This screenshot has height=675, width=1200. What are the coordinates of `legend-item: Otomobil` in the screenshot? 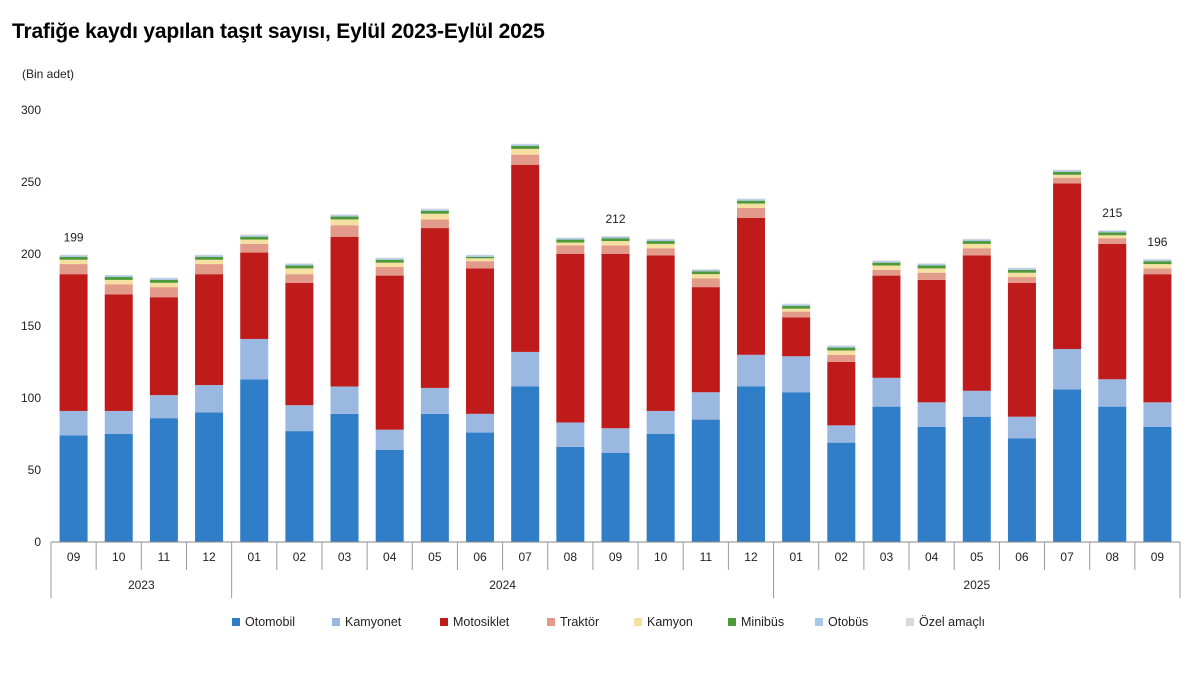 It's located at (263, 622).